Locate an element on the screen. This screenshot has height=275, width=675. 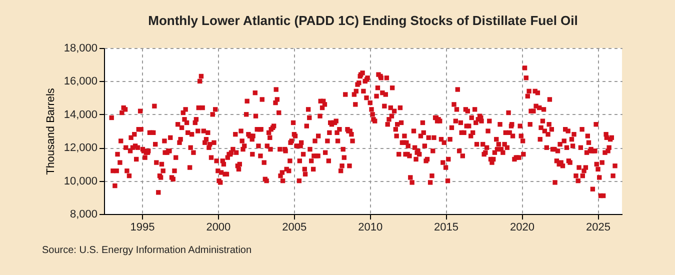
y-tick-label: 10,000 is located at coordinates (81, 181).